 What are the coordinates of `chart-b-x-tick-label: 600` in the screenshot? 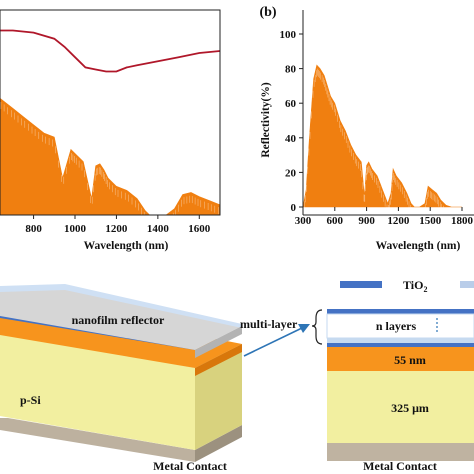 It's located at (335, 221).